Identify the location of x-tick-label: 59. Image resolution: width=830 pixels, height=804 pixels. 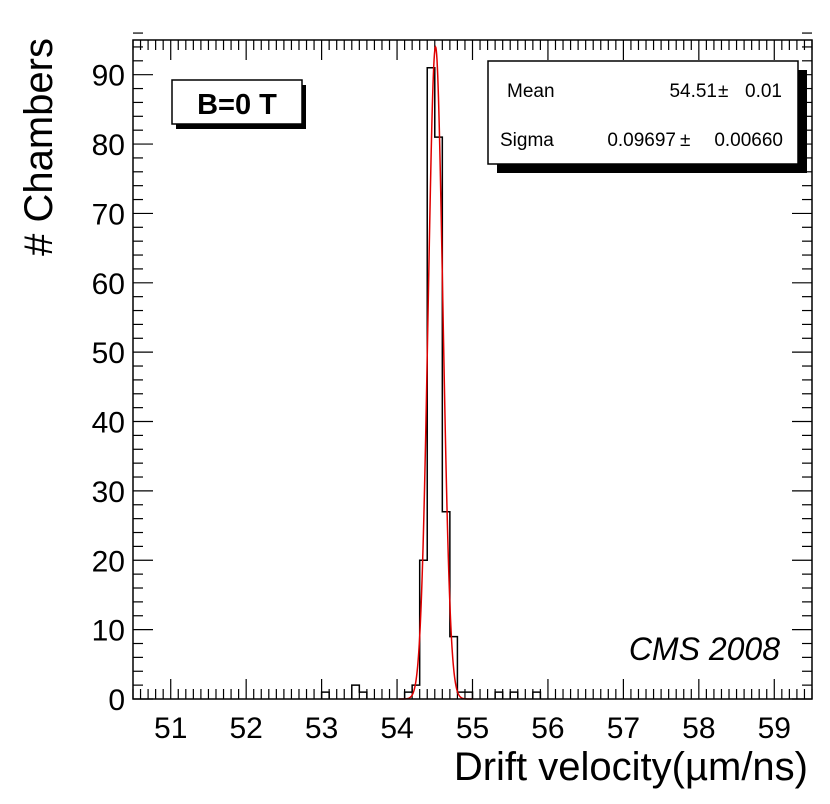
(774, 728).